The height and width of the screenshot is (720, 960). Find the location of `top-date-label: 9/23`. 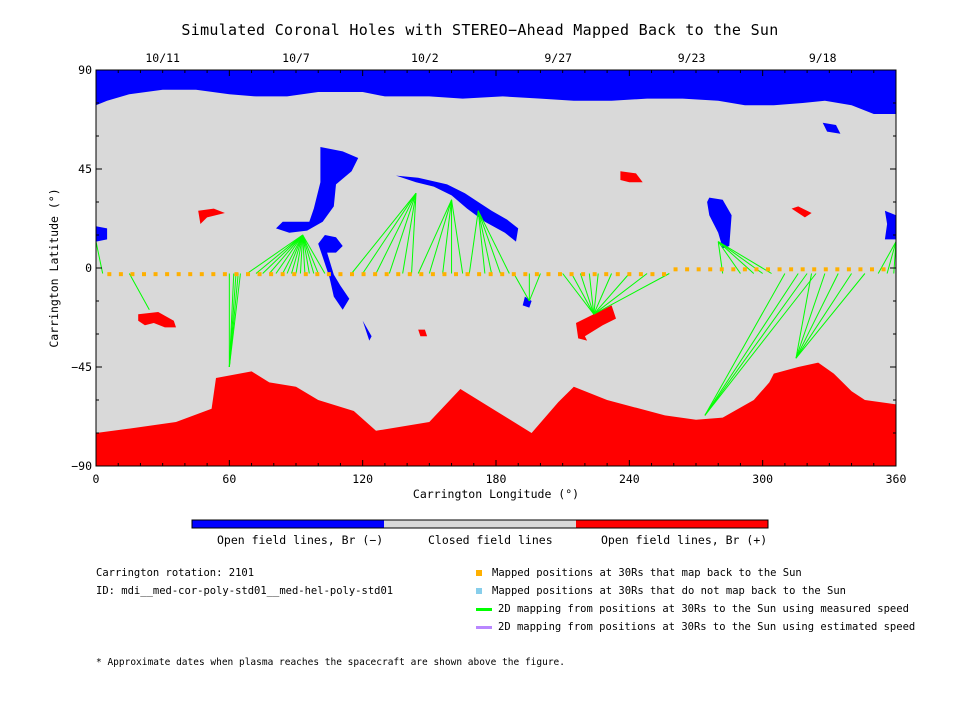

top-date-label: 9/23 is located at coordinates (692, 58).